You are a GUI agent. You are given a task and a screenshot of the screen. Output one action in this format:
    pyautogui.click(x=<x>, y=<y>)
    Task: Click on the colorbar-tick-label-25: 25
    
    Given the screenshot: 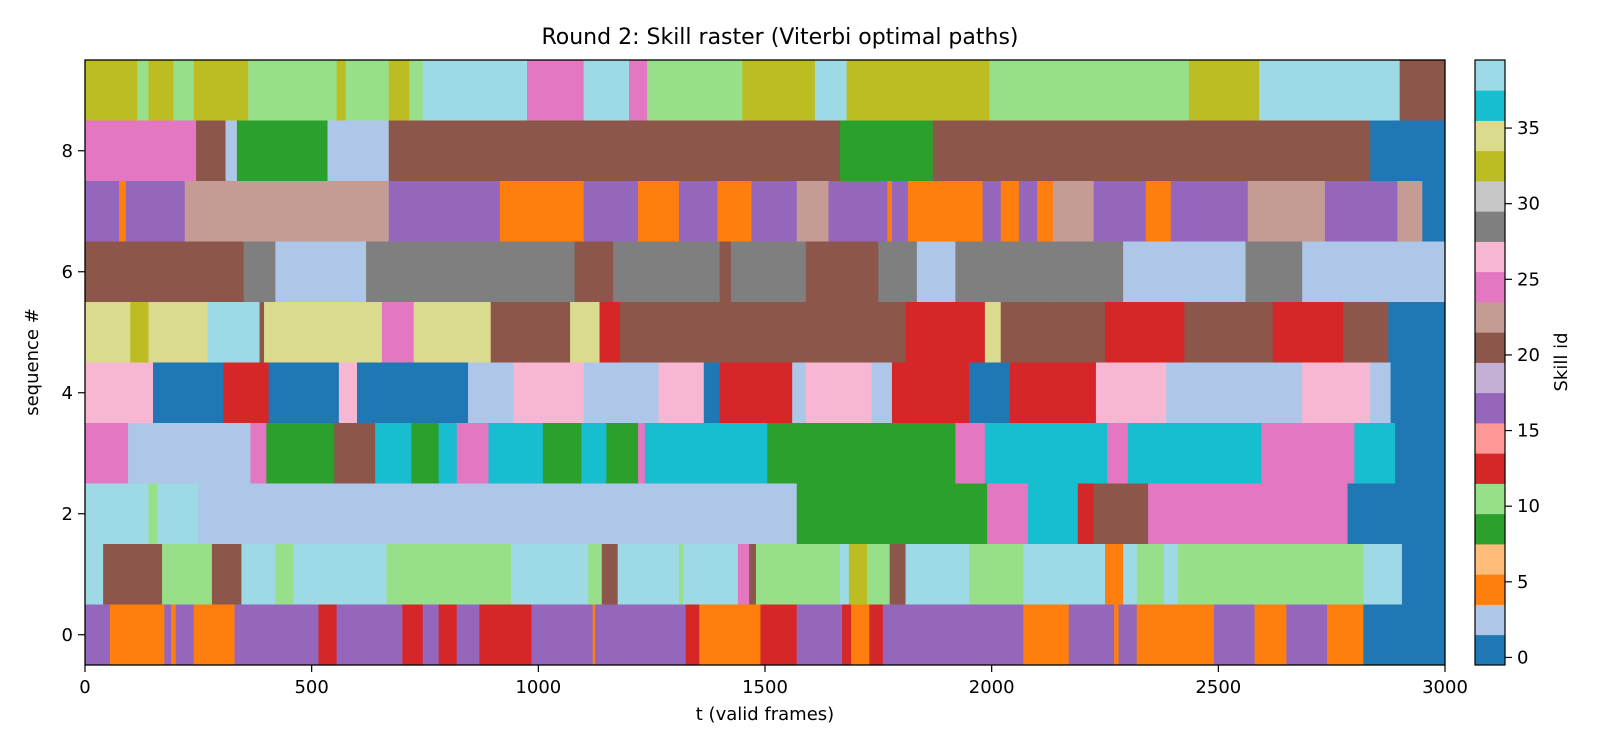 What is the action you would take?
    pyautogui.click(x=1528, y=279)
    